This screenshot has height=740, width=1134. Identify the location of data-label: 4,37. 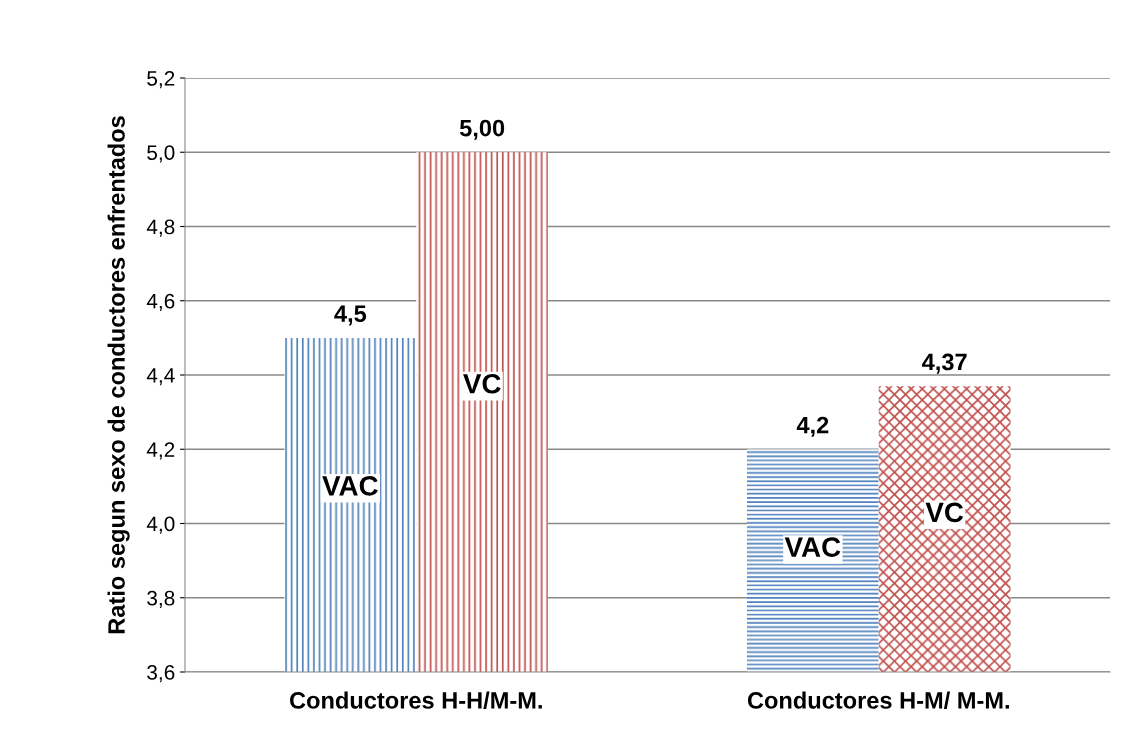
(944, 363).